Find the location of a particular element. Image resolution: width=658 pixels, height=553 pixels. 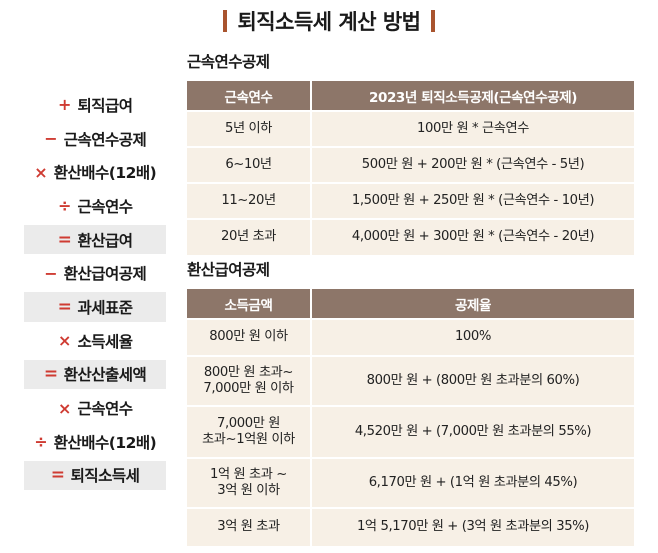

formula-label: 퇴직급여 is located at coordinates (105, 105).